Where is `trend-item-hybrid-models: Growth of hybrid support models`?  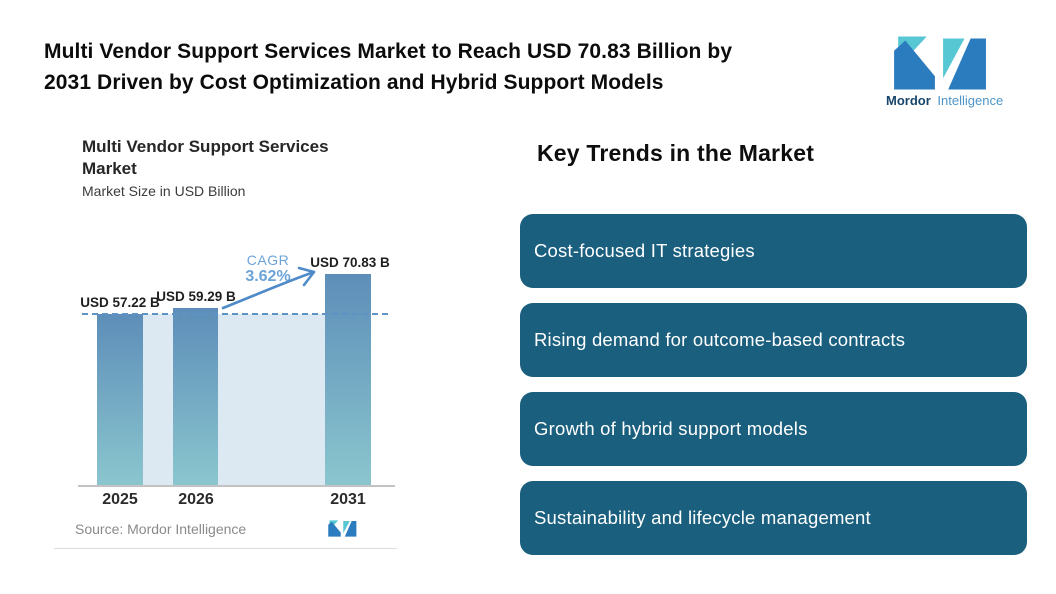
trend-item-hybrid-models: Growth of hybrid support models is located at coordinates (773, 429).